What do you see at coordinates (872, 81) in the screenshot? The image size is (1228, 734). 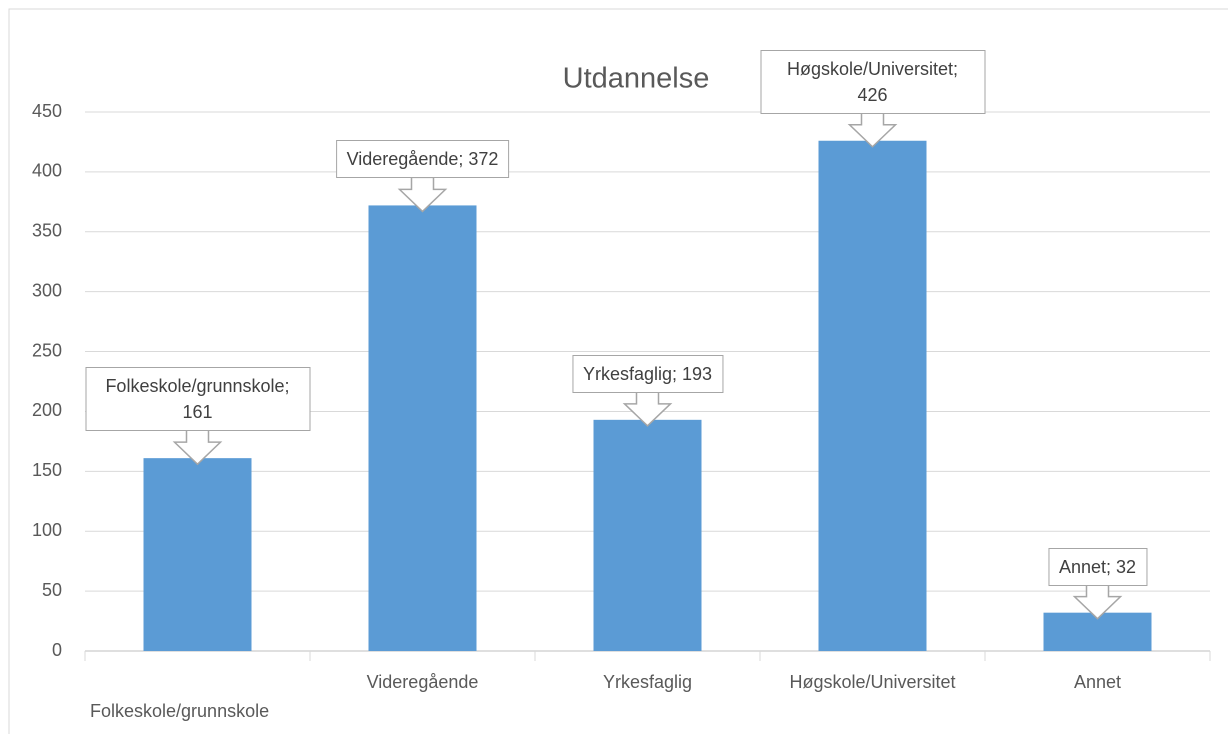 I see `data-label: Høgskole/Universitet; 426` at bounding box center [872, 81].